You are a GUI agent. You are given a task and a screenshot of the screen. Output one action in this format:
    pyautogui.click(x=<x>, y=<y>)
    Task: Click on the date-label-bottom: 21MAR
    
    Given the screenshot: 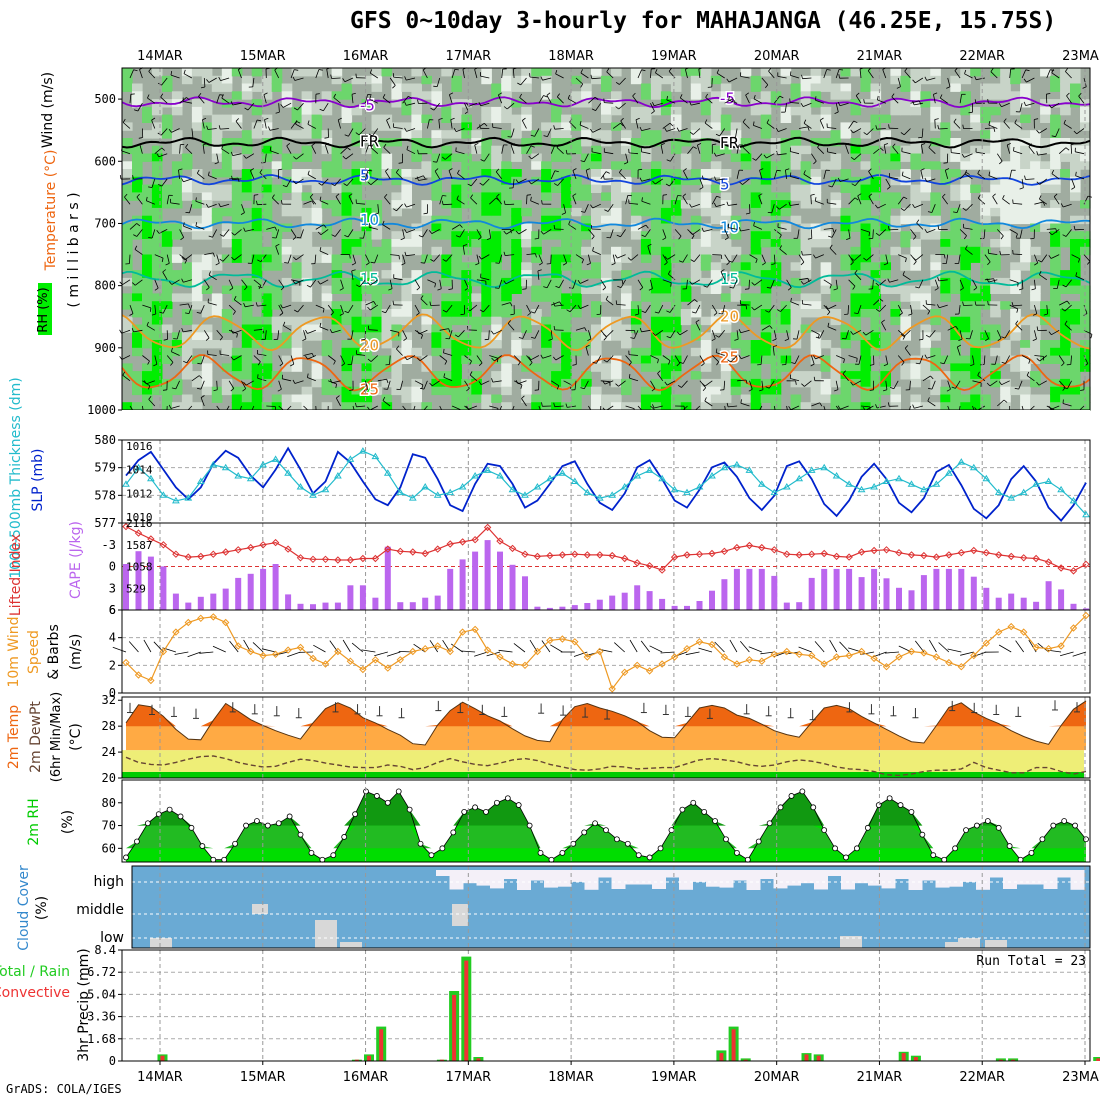 What is the action you would take?
    pyautogui.click(x=880, y=1077)
    